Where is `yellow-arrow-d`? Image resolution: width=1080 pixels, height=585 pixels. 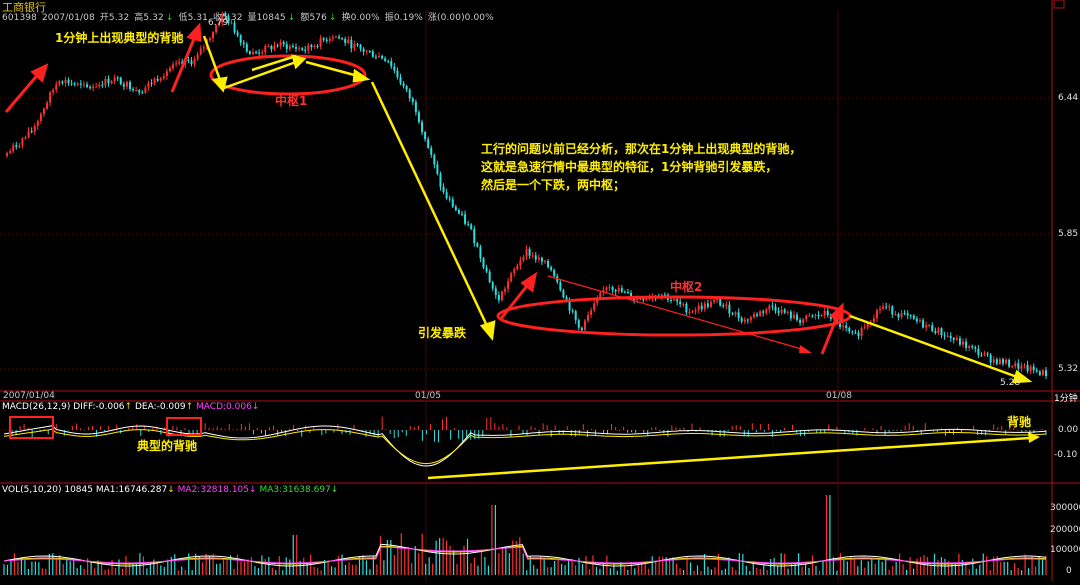
yellow-arrow-d is located at coordinates (332, 69).